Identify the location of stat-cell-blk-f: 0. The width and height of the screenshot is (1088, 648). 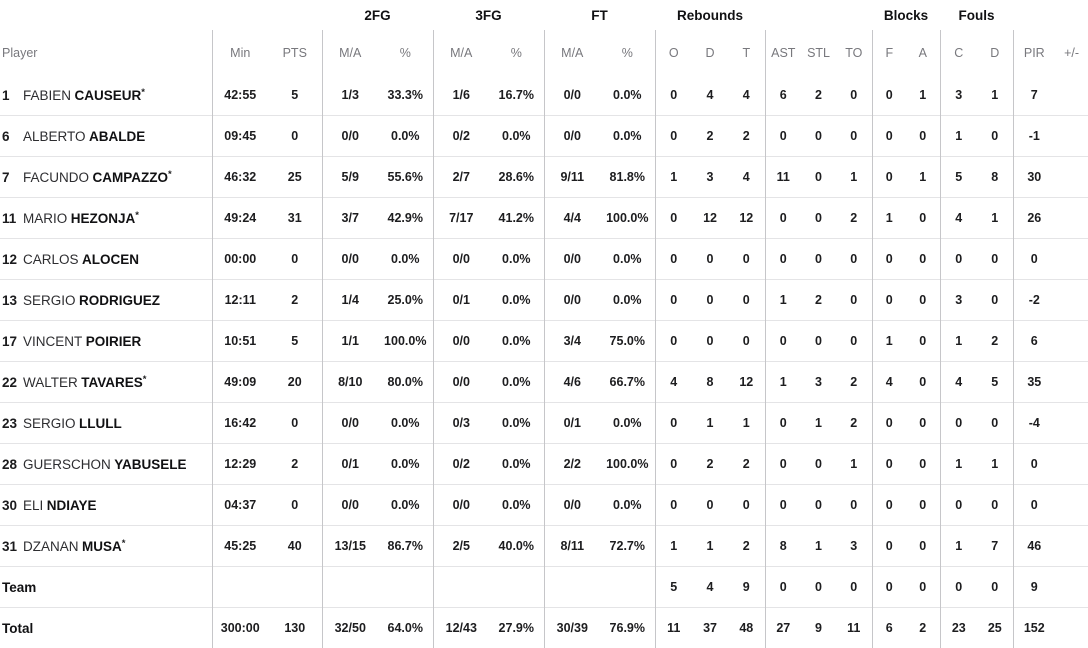
(889, 95).